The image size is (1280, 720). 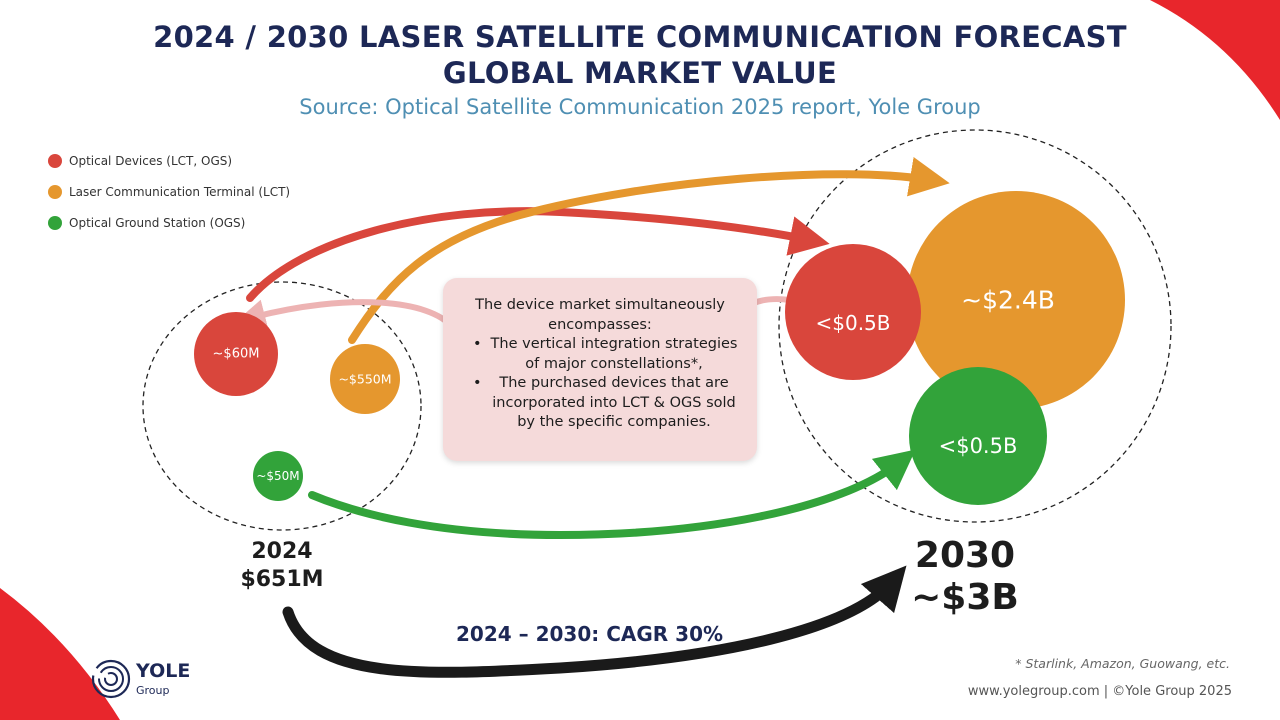 What do you see at coordinates (282, 406) in the screenshot?
I see `group-2024-circle` at bounding box center [282, 406].